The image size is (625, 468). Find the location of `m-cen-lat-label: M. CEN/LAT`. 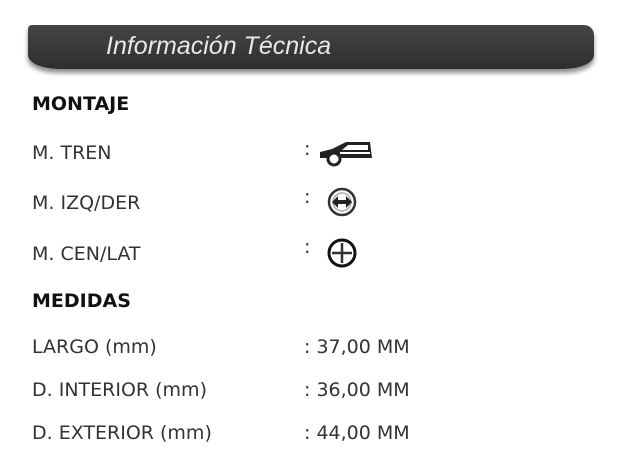

m-cen-lat-label: M. CEN/LAT is located at coordinates (86, 254).